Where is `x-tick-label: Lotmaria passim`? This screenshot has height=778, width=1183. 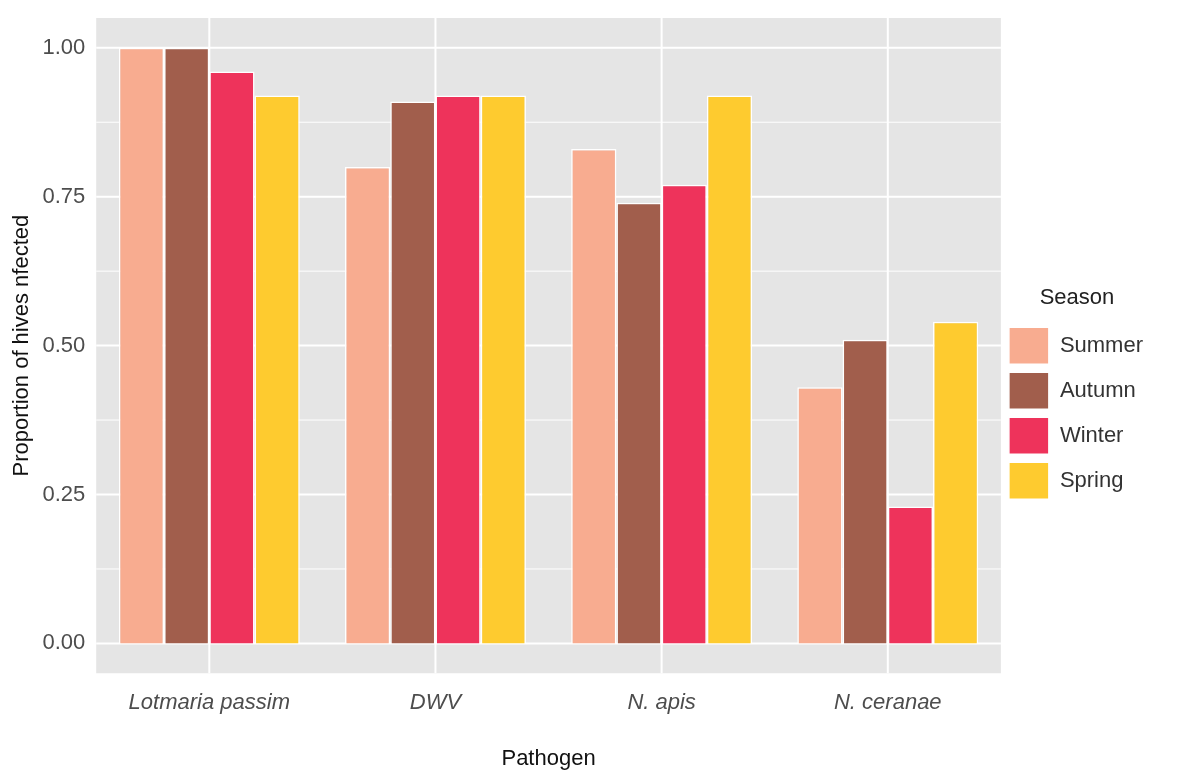
x-tick-label: Lotmaria passim is located at coordinates (209, 701).